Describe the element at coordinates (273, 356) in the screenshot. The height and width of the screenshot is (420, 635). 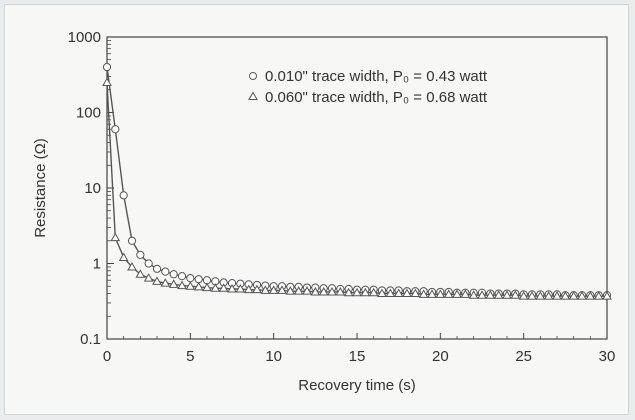
I see `x-tick-label: 10` at that location.